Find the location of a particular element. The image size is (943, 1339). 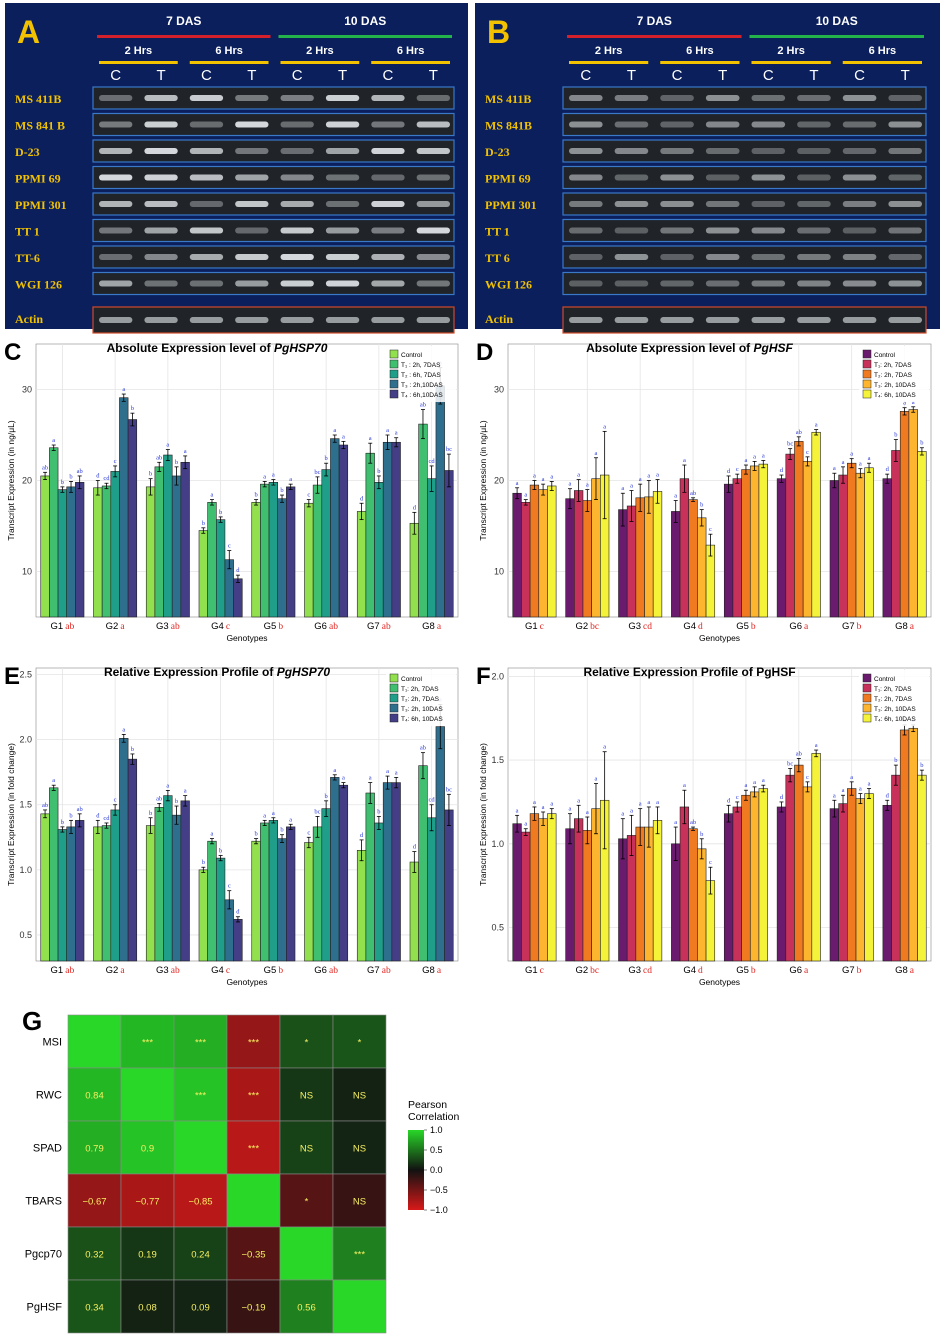

legend-label: T₃: 2h, 10DAS is located at coordinates (895, 385).